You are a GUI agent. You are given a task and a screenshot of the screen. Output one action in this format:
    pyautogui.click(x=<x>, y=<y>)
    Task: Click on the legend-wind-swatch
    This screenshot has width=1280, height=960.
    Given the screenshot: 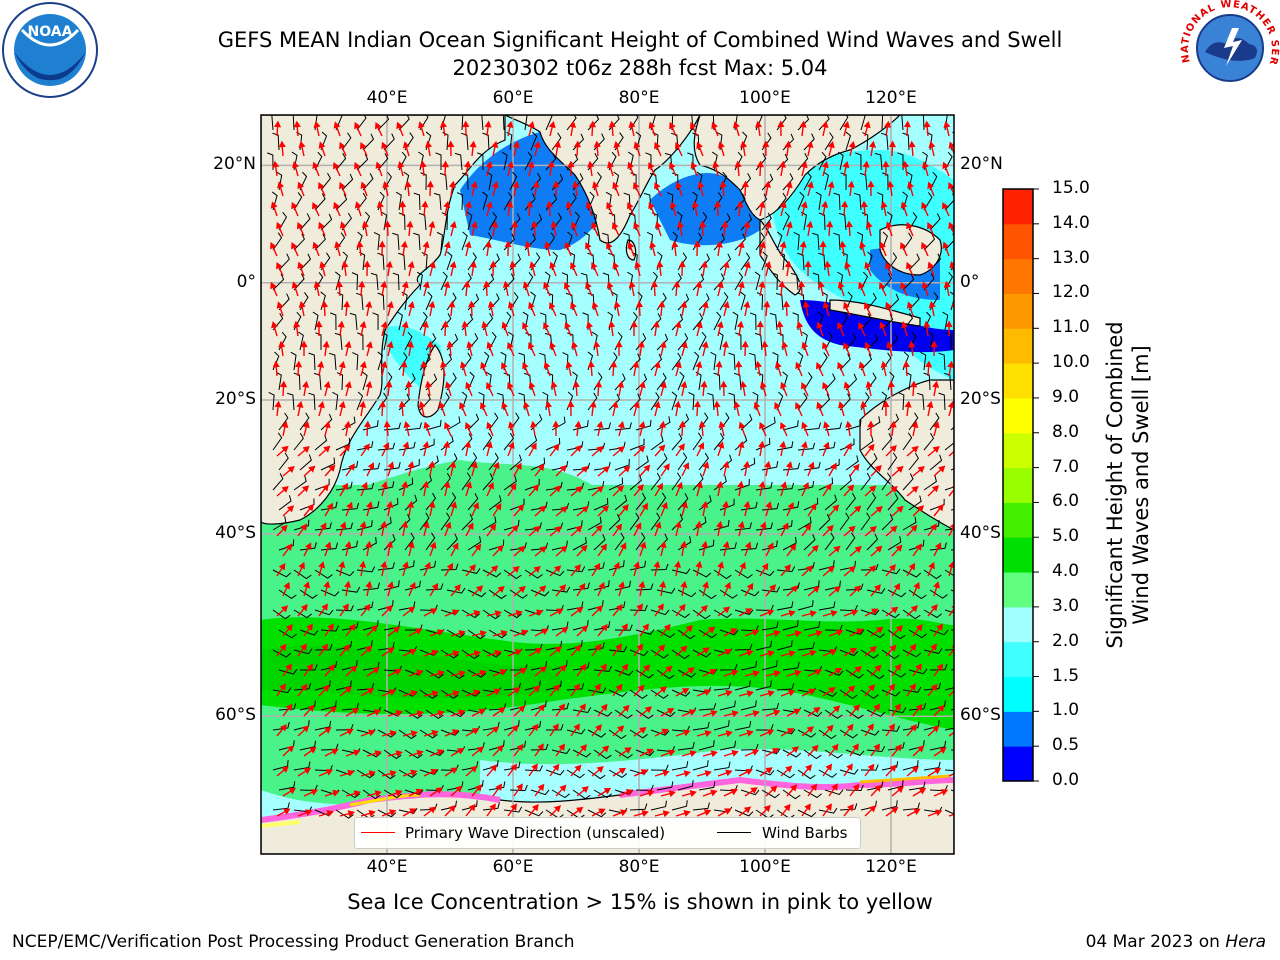 What is the action you would take?
    pyautogui.click(x=734, y=832)
    